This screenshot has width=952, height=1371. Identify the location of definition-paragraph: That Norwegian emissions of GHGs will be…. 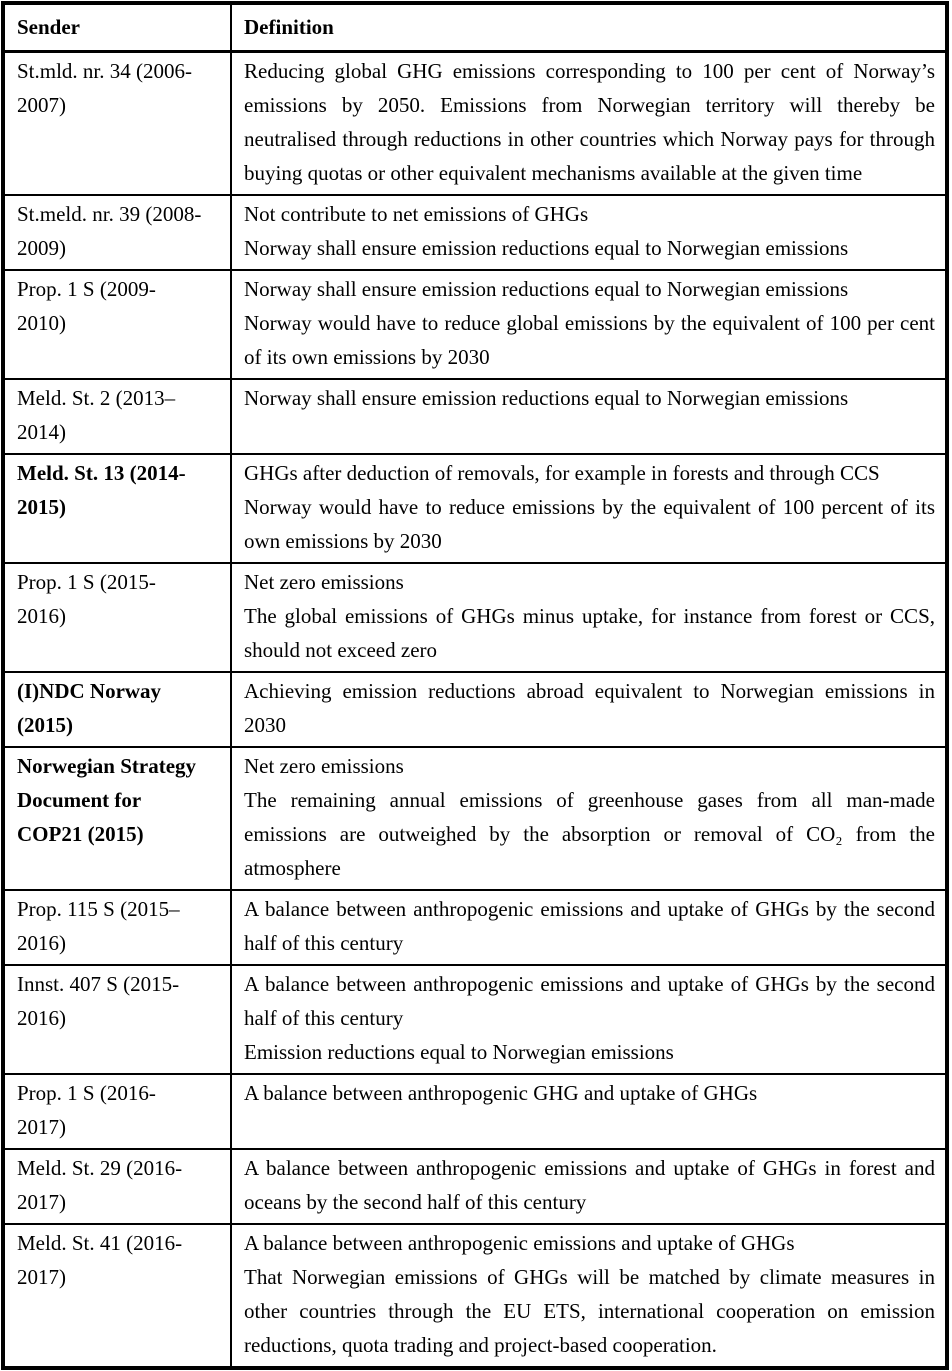
(589, 1311).